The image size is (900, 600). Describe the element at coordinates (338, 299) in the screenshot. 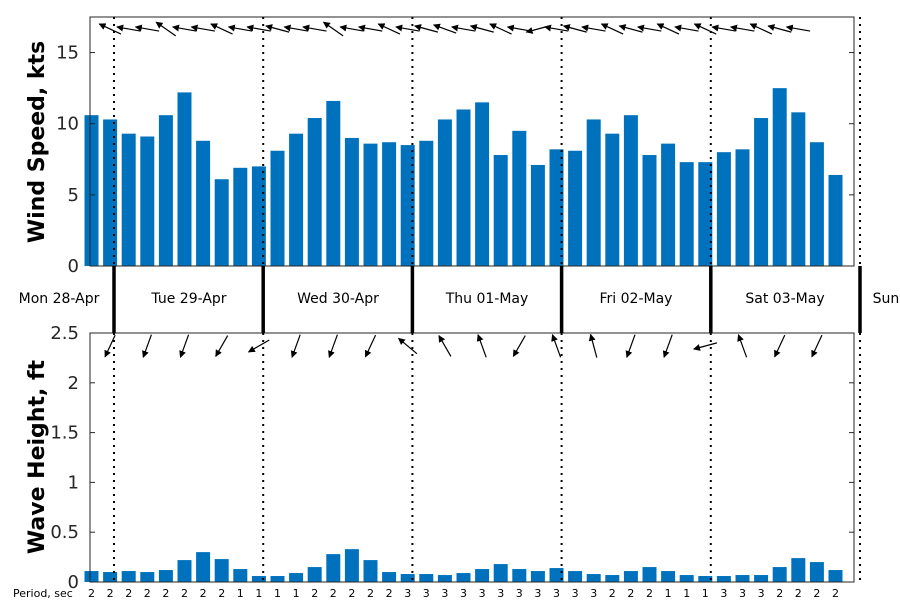

I see `day-label-2: Wed 30-Apr` at that location.